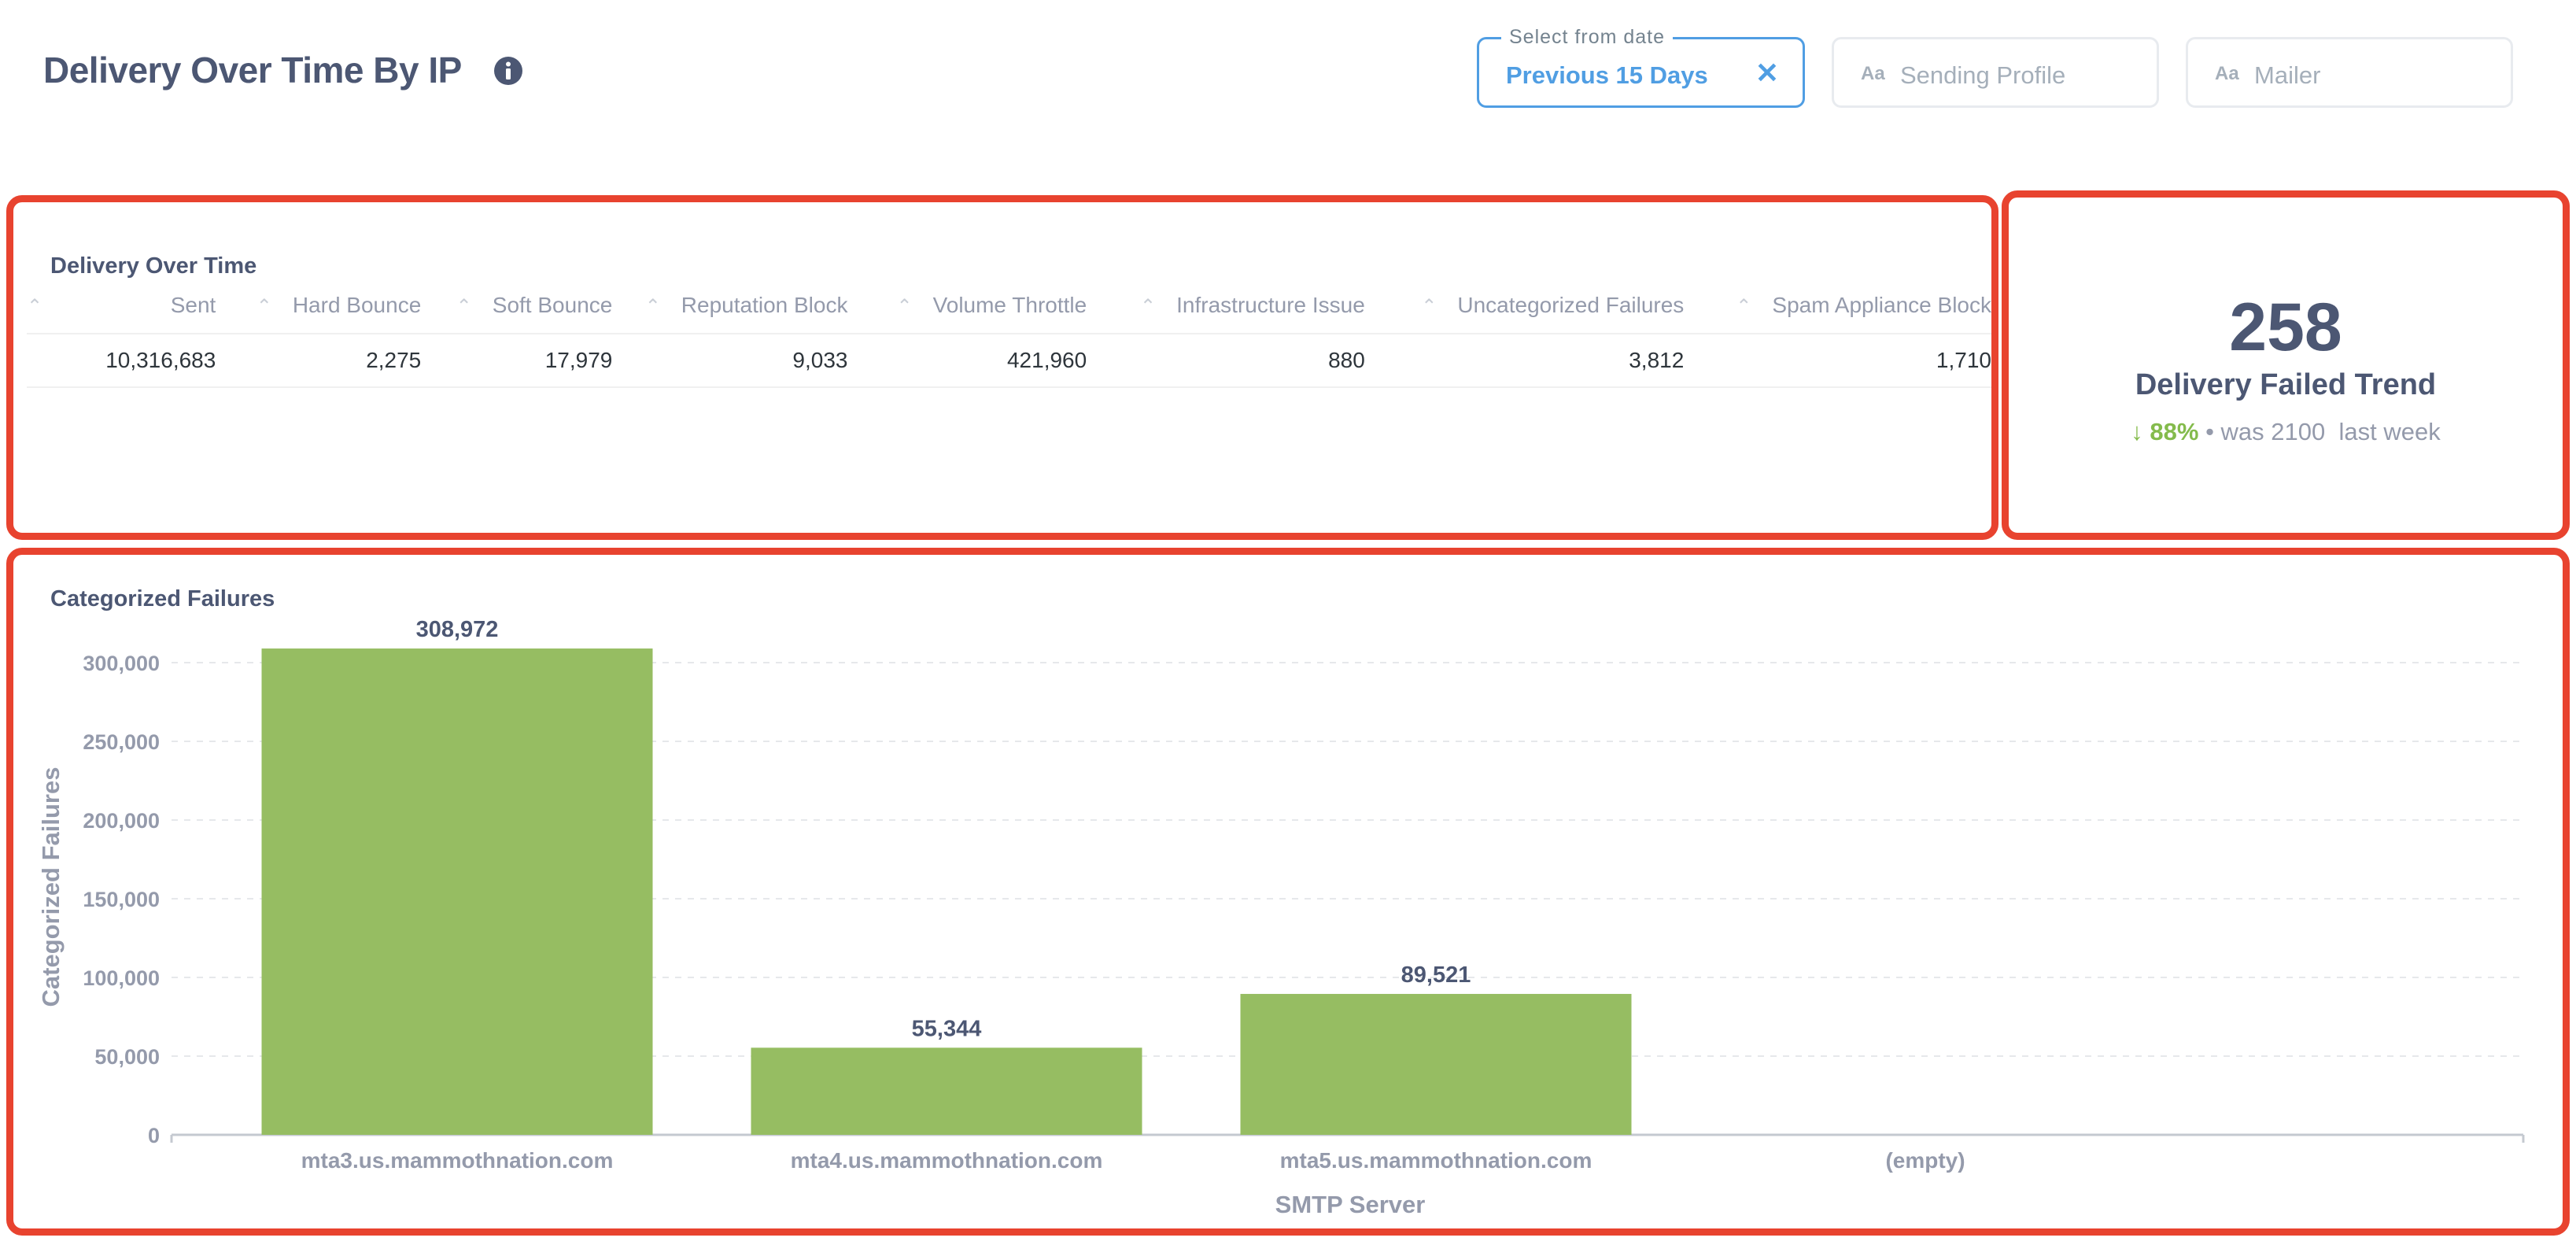 The image size is (2576, 1245). Describe the element at coordinates (517, 360) in the screenshot. I see `table-cell: 17,979` at that location.